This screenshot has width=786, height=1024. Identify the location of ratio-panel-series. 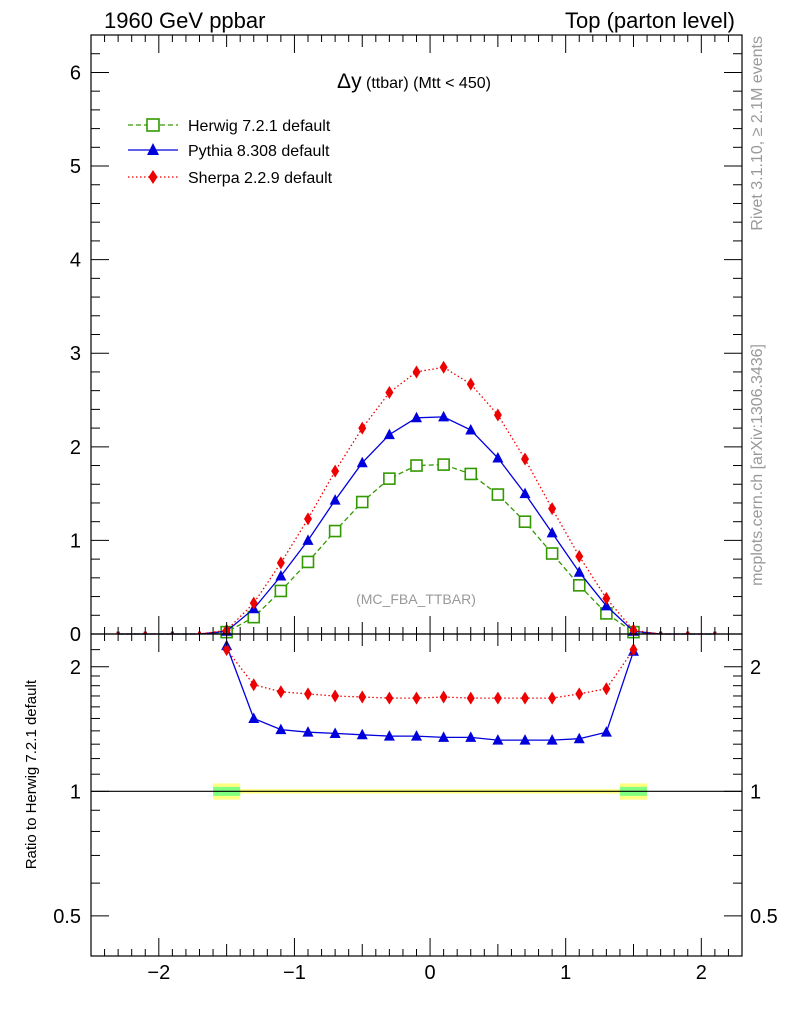
(430, 692).